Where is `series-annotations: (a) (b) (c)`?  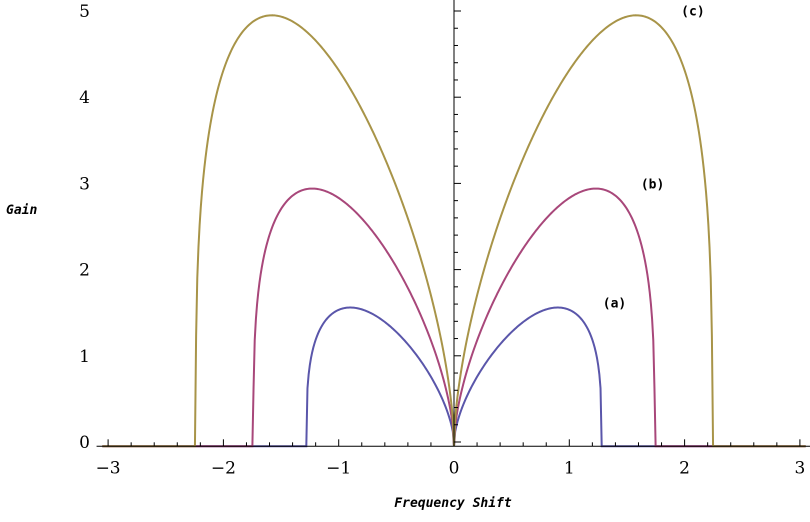 series-annotations: (a) (b) (c) is located at coordinates (654, 157).